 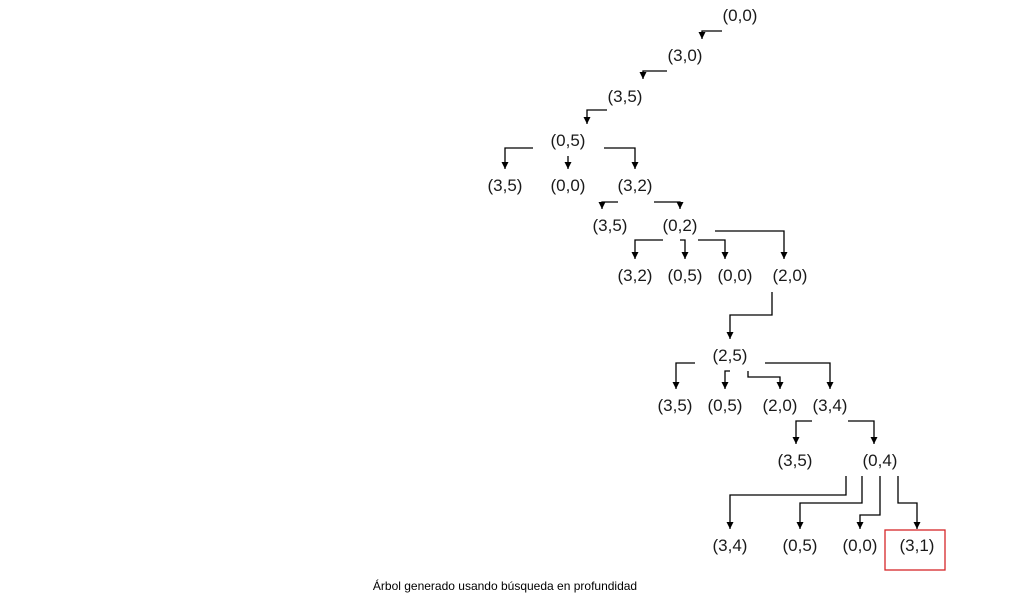 I want to click on edge-n14-n15, so click(x=683, y=375).